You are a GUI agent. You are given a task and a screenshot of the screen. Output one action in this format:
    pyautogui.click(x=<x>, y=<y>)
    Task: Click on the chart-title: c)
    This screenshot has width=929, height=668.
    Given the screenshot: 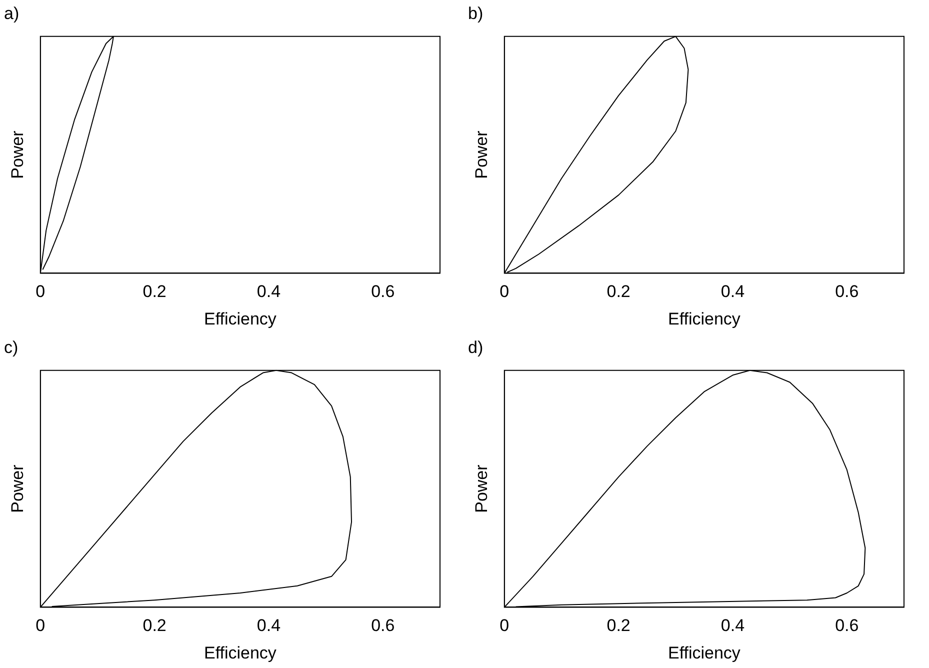 What is the action you would take?
    pyautogui.click(x=11, y=347)
    